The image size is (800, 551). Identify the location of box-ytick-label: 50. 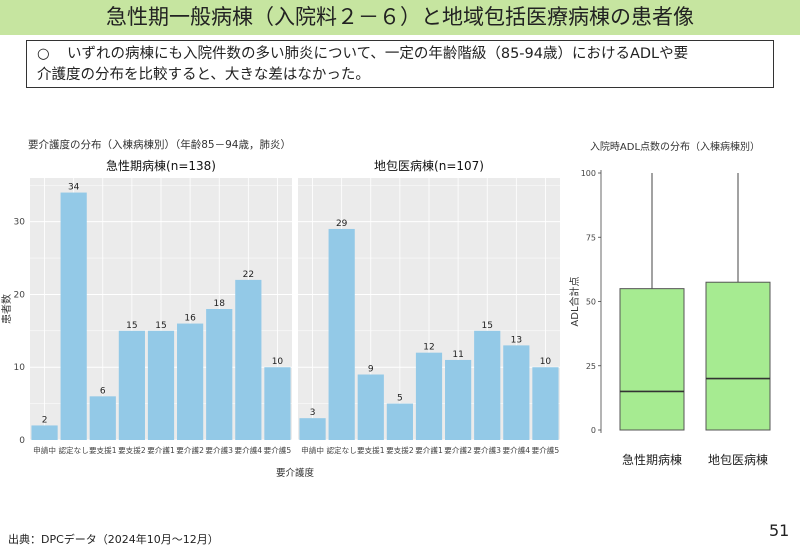
(591, 302).